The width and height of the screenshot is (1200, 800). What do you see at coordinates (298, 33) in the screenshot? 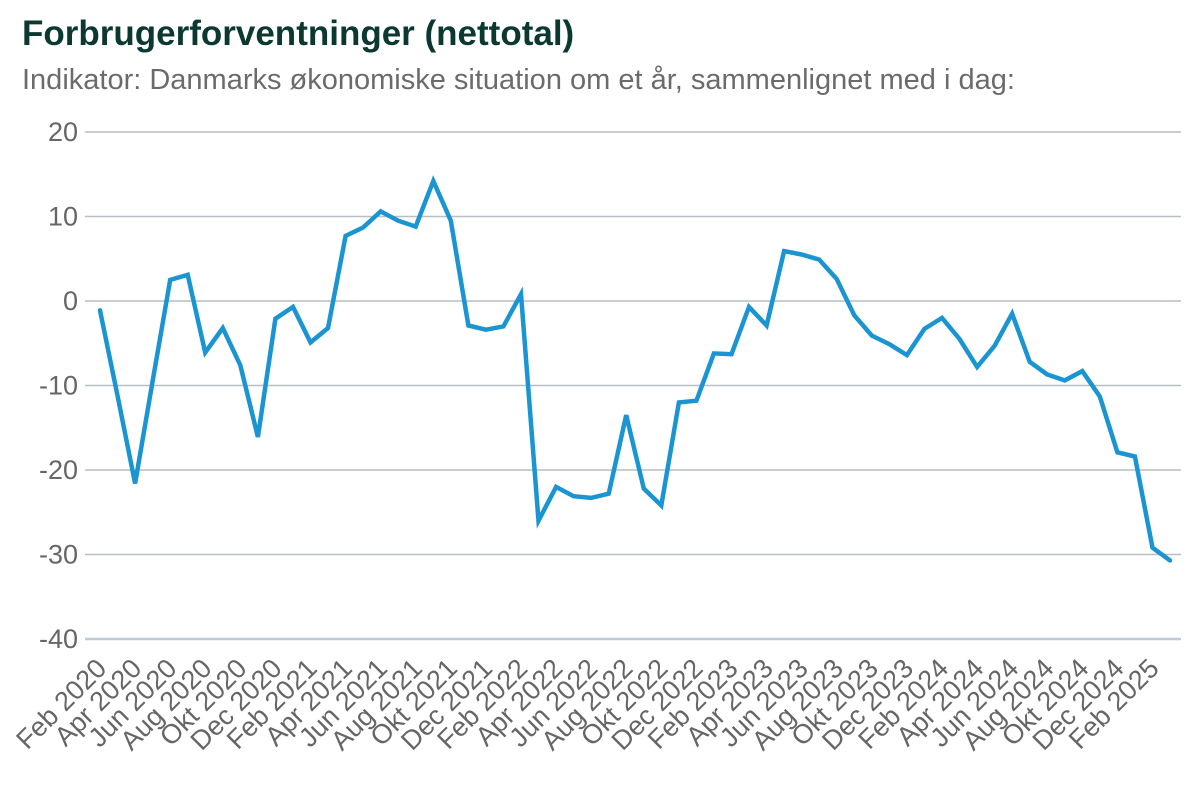
I see `chart-title: Forbrugerforventninger (nettotal)` at bounding box center [298, 33].